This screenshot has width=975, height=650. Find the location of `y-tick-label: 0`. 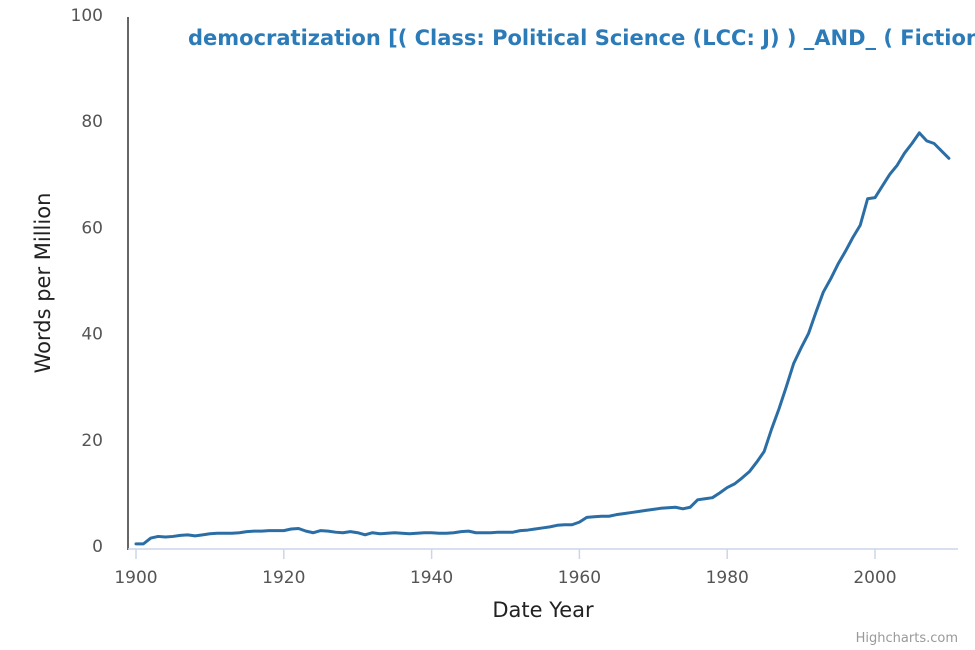

y-tick-label: 0 is located at coordinates (97, 547).